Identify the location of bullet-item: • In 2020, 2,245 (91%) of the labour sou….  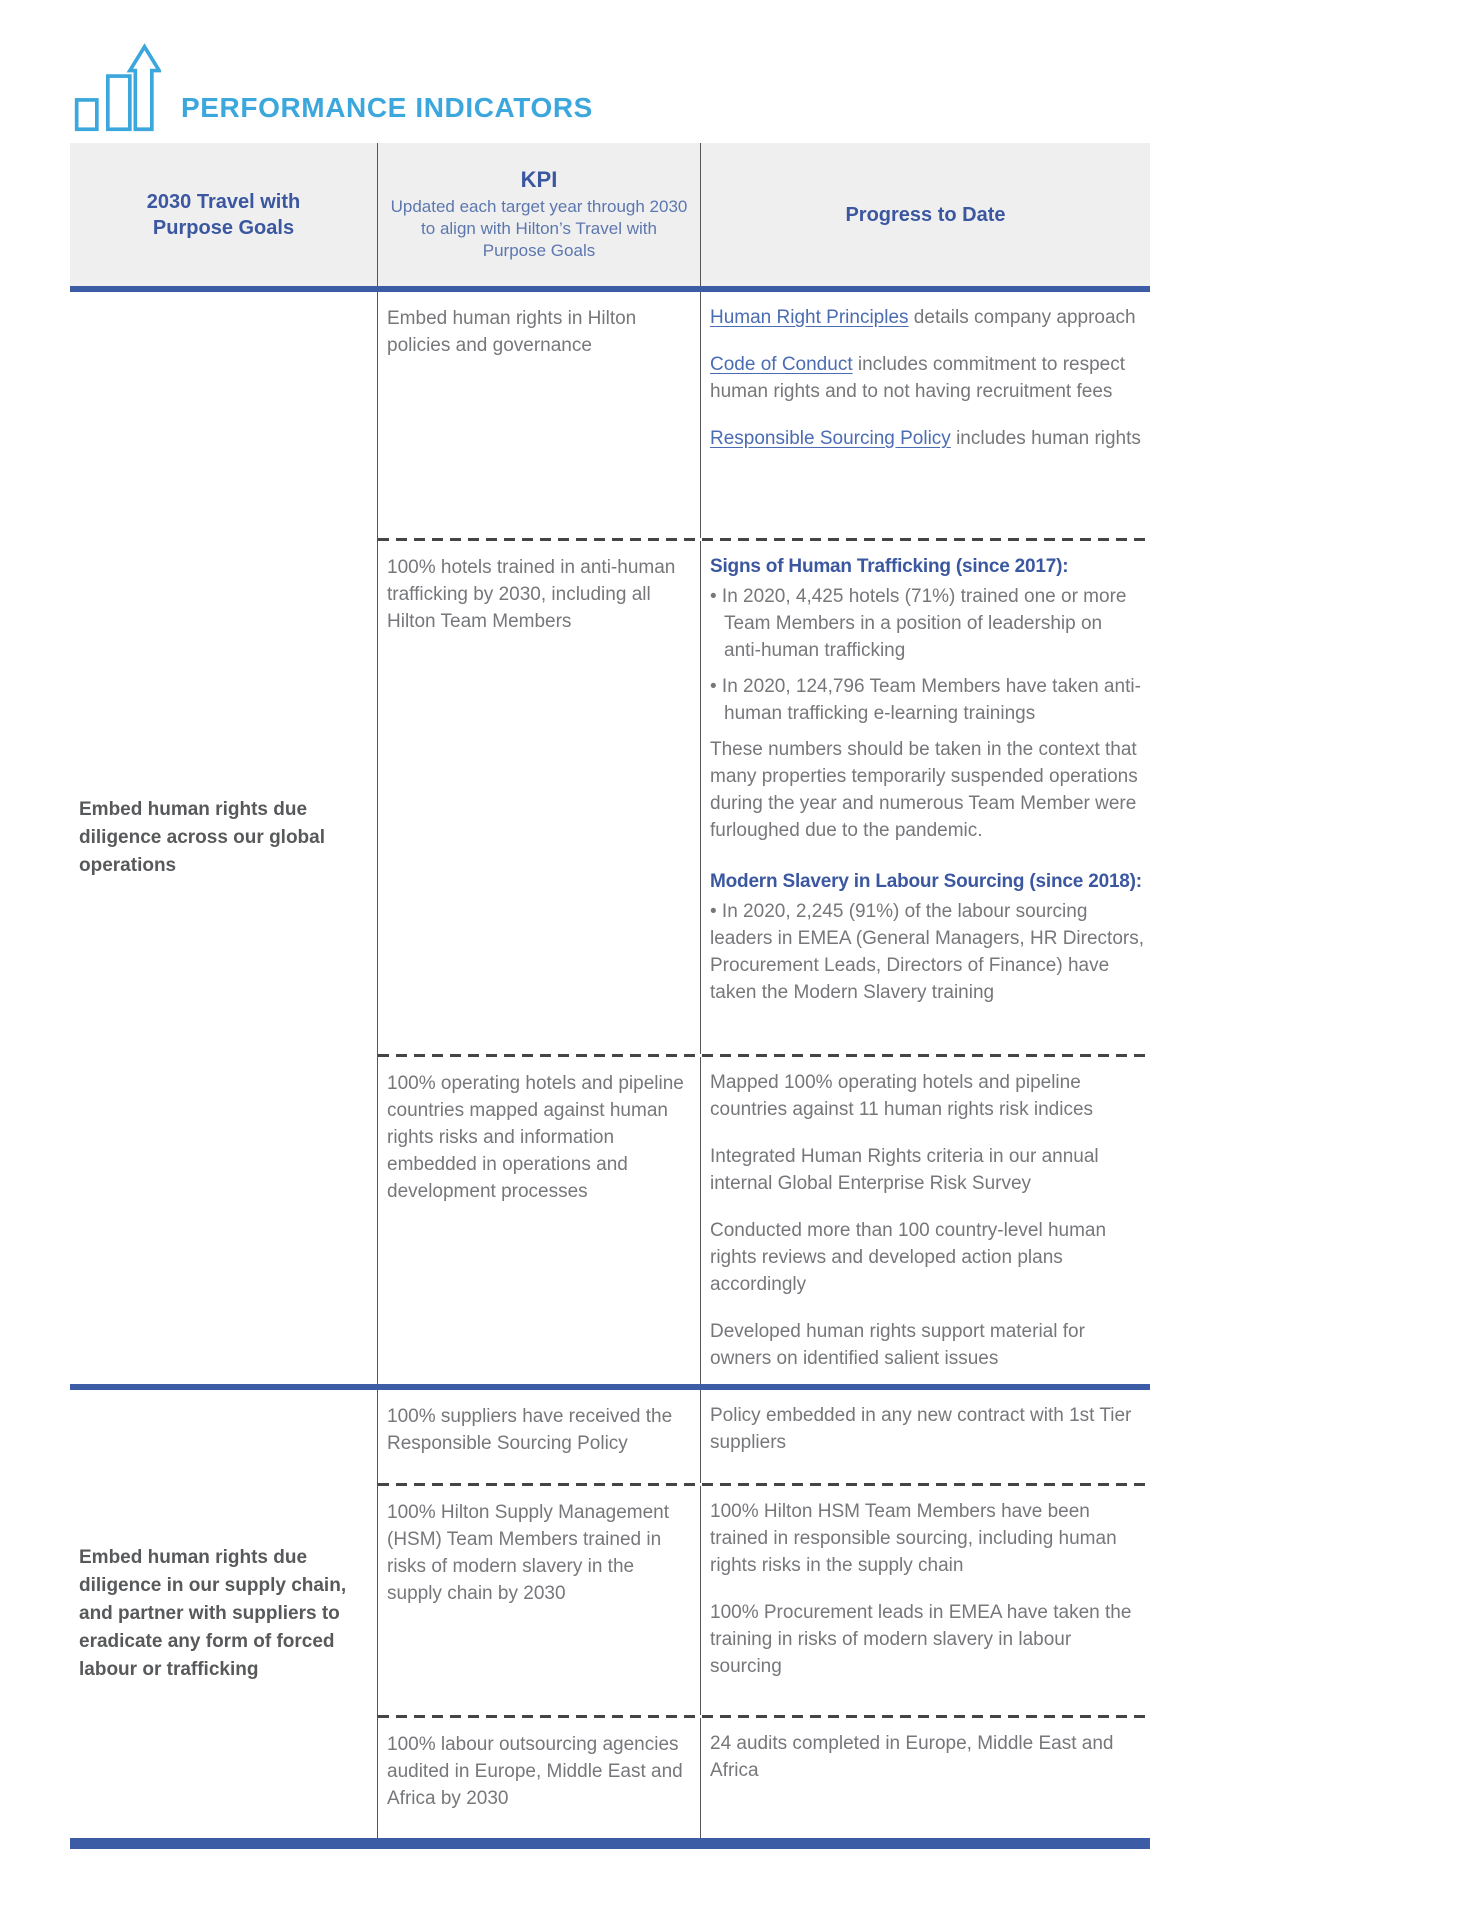
(927, 952).